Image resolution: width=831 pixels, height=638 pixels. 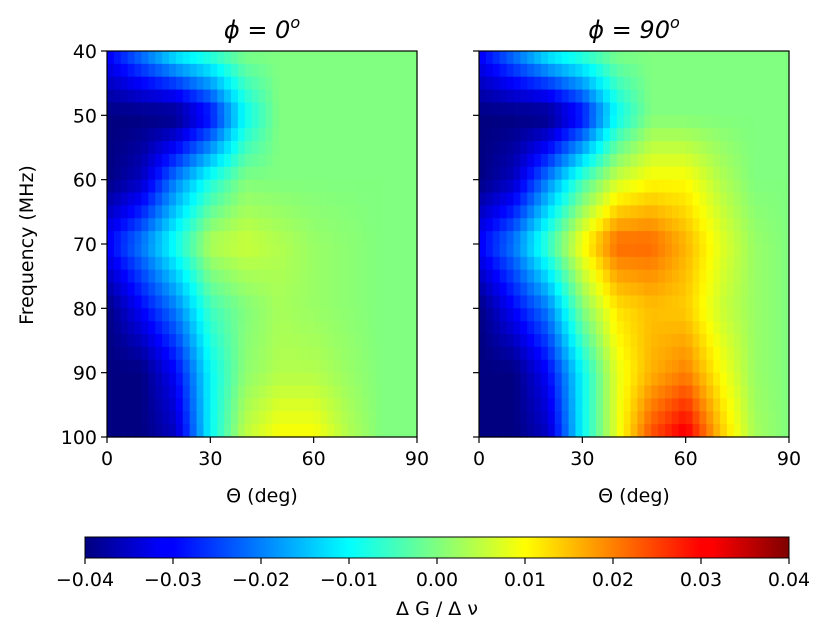 What do you see at coordinates (349, 580) in the screenshot?
I see `colorbar-tick-label: −0.01` at bounding box center [349, 580].